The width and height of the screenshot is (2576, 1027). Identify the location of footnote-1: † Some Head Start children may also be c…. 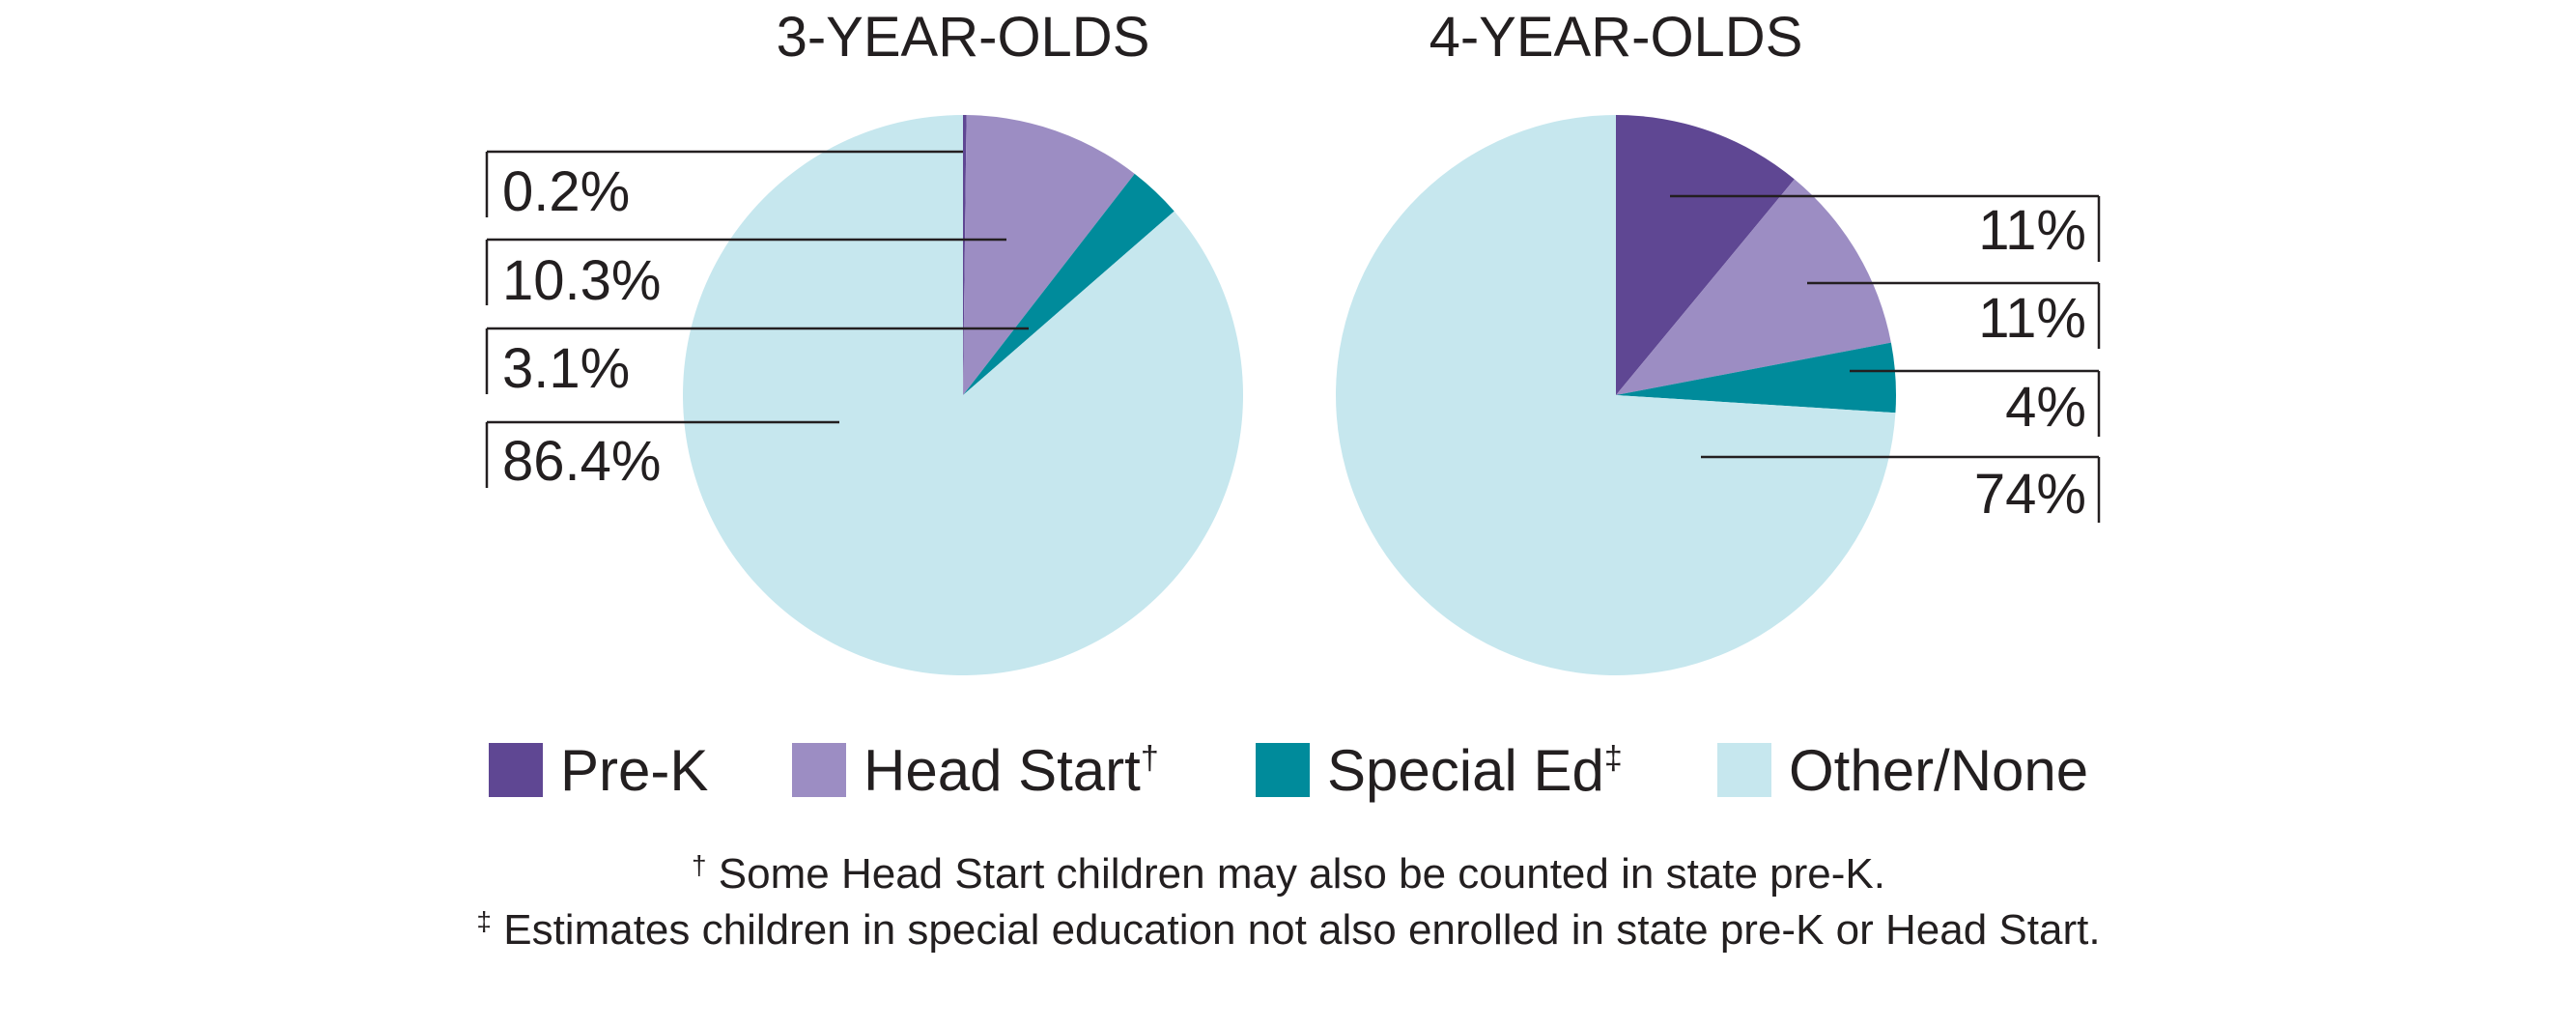
(1288, 874).